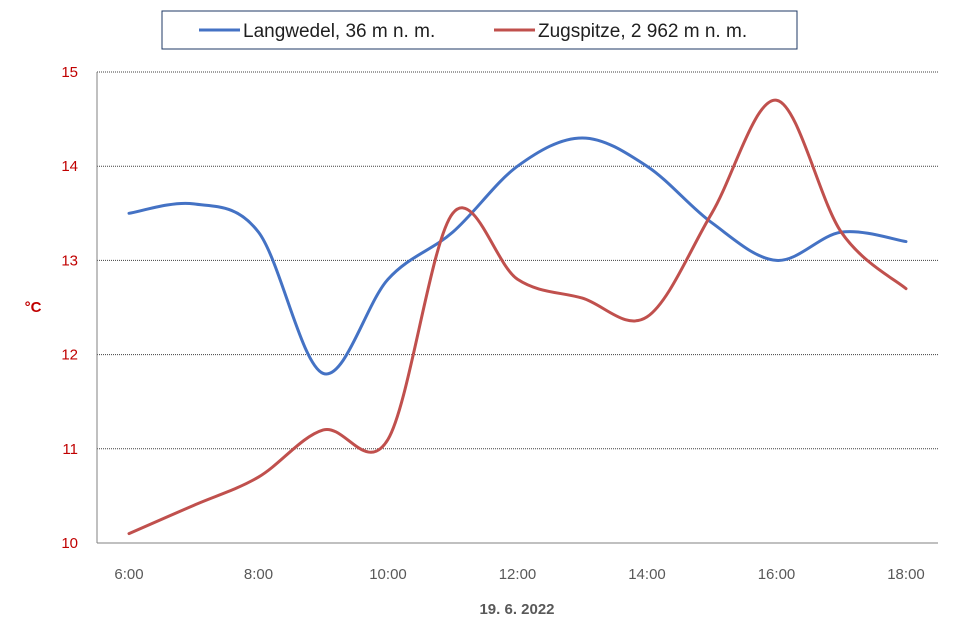 The width and height of the screenshot is (960, 640). What do you see at coordinates (516, 609) in the screenshot?
I see `x-axis-title: 19. 6. 2022` at bounding box center [516, 609].